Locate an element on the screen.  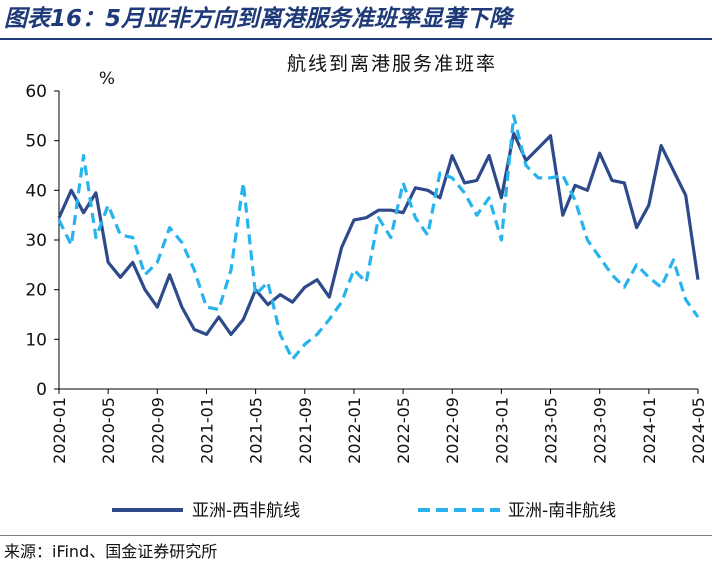
x-tick-label: 2023-09 is located at coordinates (600, 430).